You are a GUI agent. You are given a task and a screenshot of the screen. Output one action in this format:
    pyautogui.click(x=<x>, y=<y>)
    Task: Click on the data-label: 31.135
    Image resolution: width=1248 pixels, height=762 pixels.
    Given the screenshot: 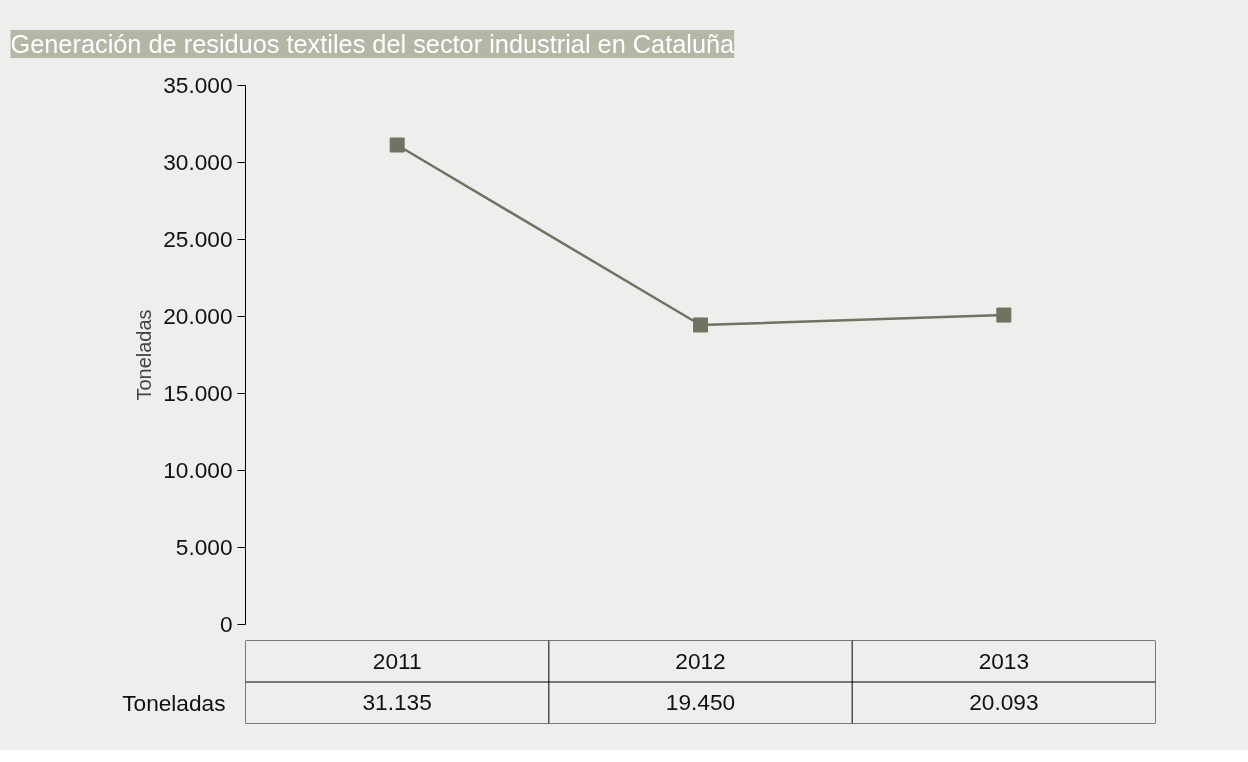 What is the action you would take?
    pyautogui.click(x=397, y=702)
    